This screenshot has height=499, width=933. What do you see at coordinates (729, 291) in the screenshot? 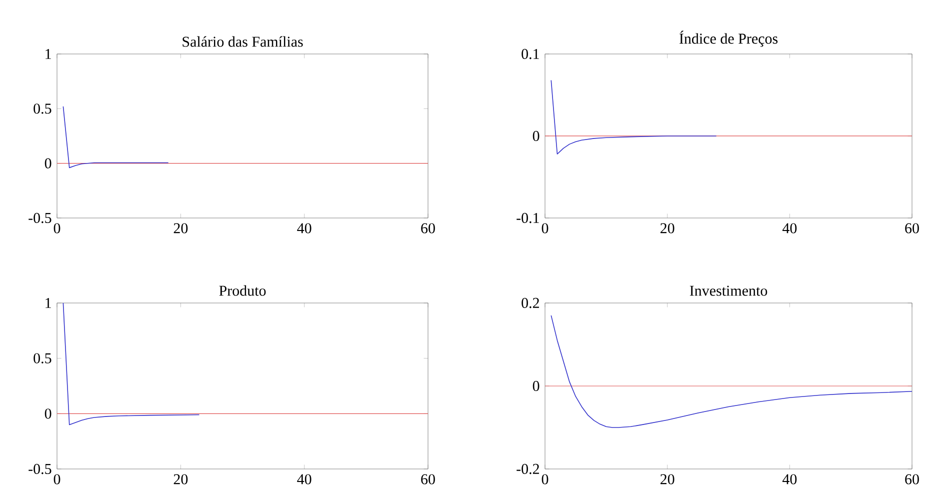
I see `chart-title: Investimento` at bounding box center [729, 291].